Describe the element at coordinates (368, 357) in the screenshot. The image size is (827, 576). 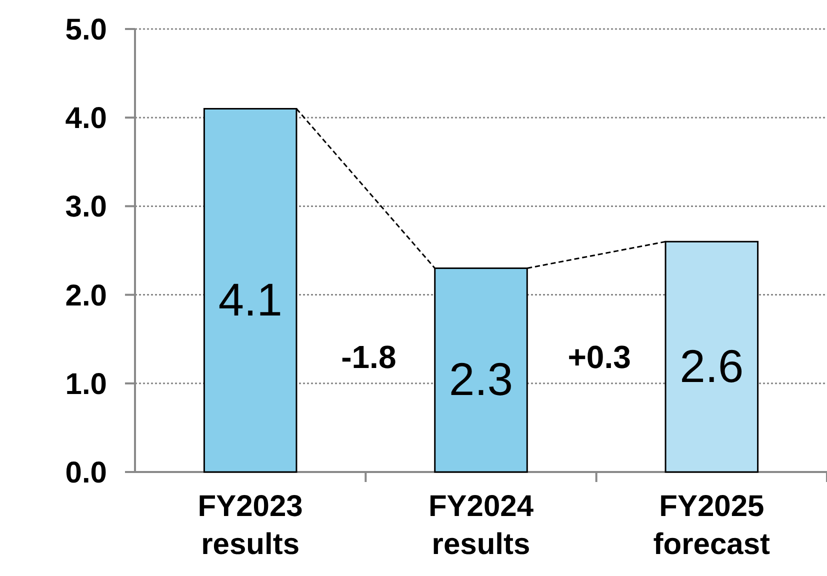
I see `annotation: -1.8` at that location.